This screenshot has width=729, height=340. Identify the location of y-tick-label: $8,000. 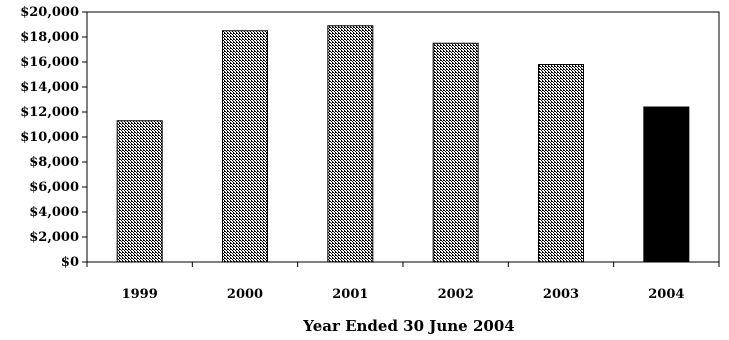
(54, 162).